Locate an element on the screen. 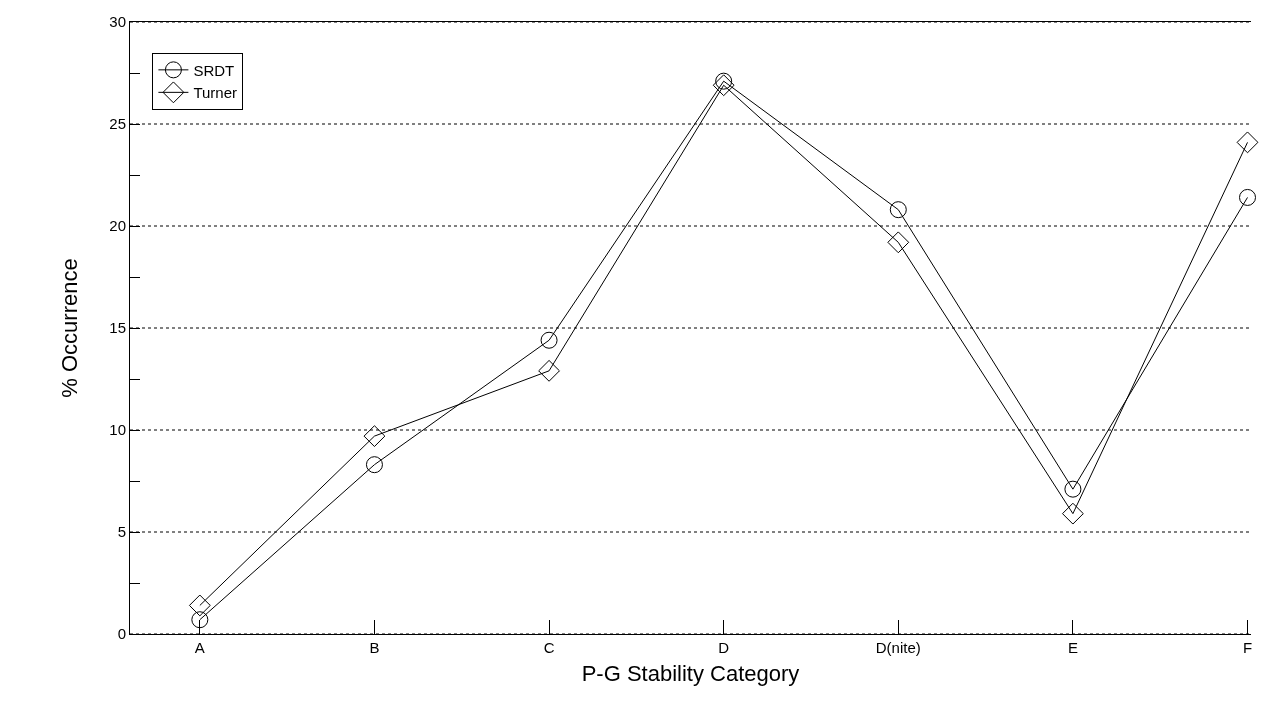 This screenshot has width=1271, height=724. y-tick-label: 5 is located at coordinates (121, 532).